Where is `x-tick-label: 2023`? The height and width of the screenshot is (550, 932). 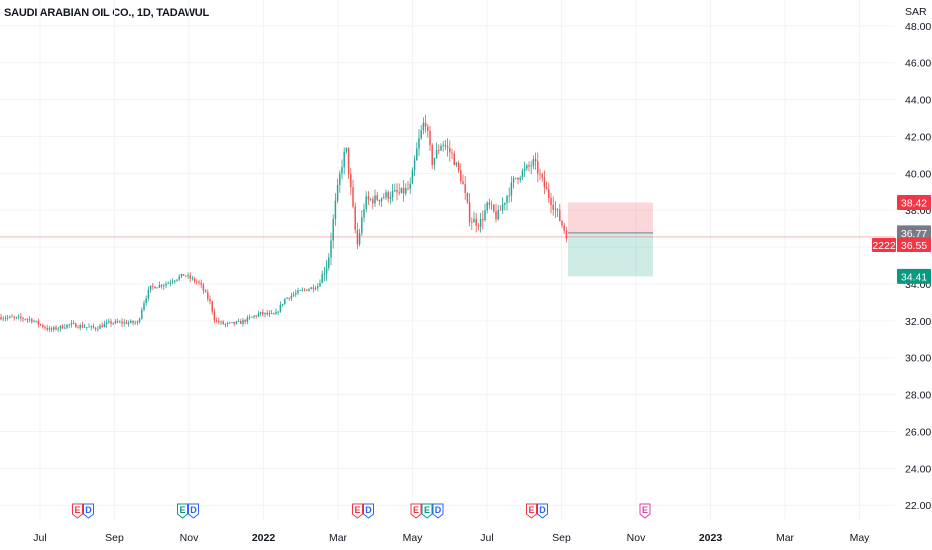
x-tick-label: 2023 is located at coordinates (711, 538).